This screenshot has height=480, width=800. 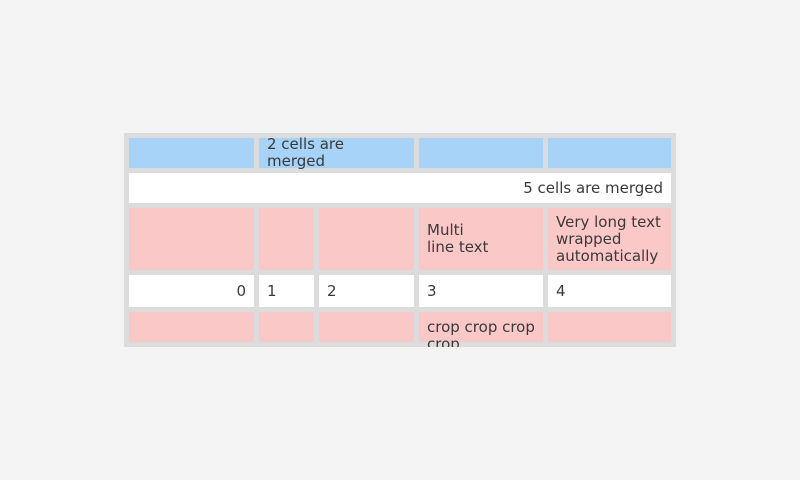 I want to click on table-cell-r3c4-multiline: Multi line text, so click(x=481, y=239).